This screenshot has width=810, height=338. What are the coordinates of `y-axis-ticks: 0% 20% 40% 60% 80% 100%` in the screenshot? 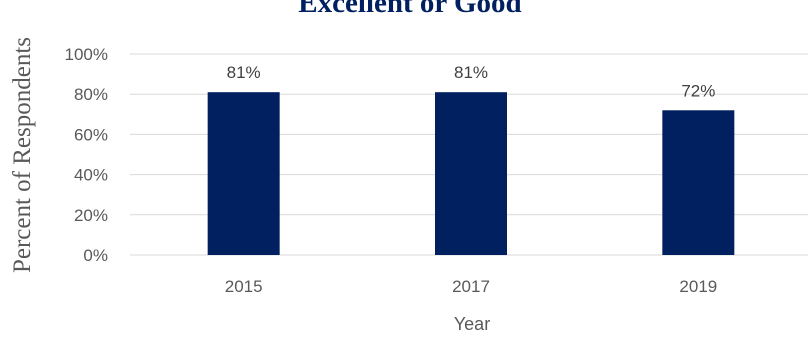 It's located at (86, 155).